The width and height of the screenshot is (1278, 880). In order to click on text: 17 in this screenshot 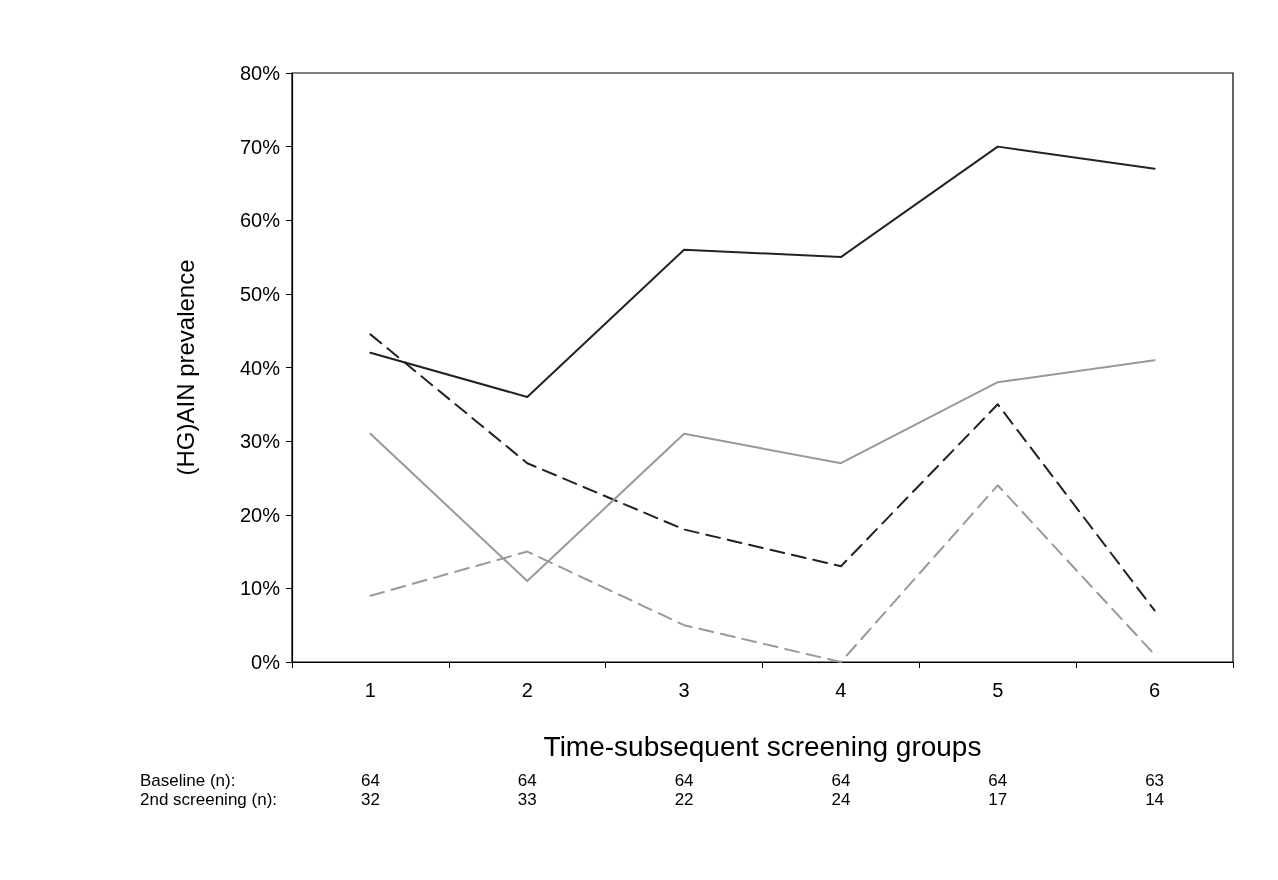, I will do `click(998, 799)`.